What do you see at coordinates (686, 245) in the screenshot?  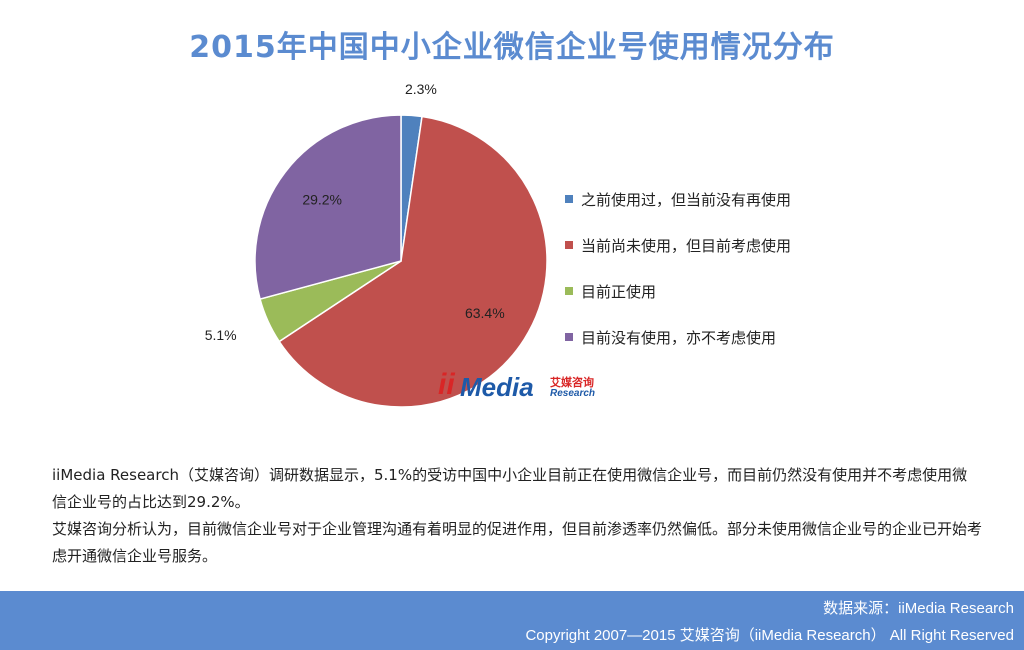 I see `legend-label: 当前尚未使用，但目前考虑使用` at bounding box center [686, 245].